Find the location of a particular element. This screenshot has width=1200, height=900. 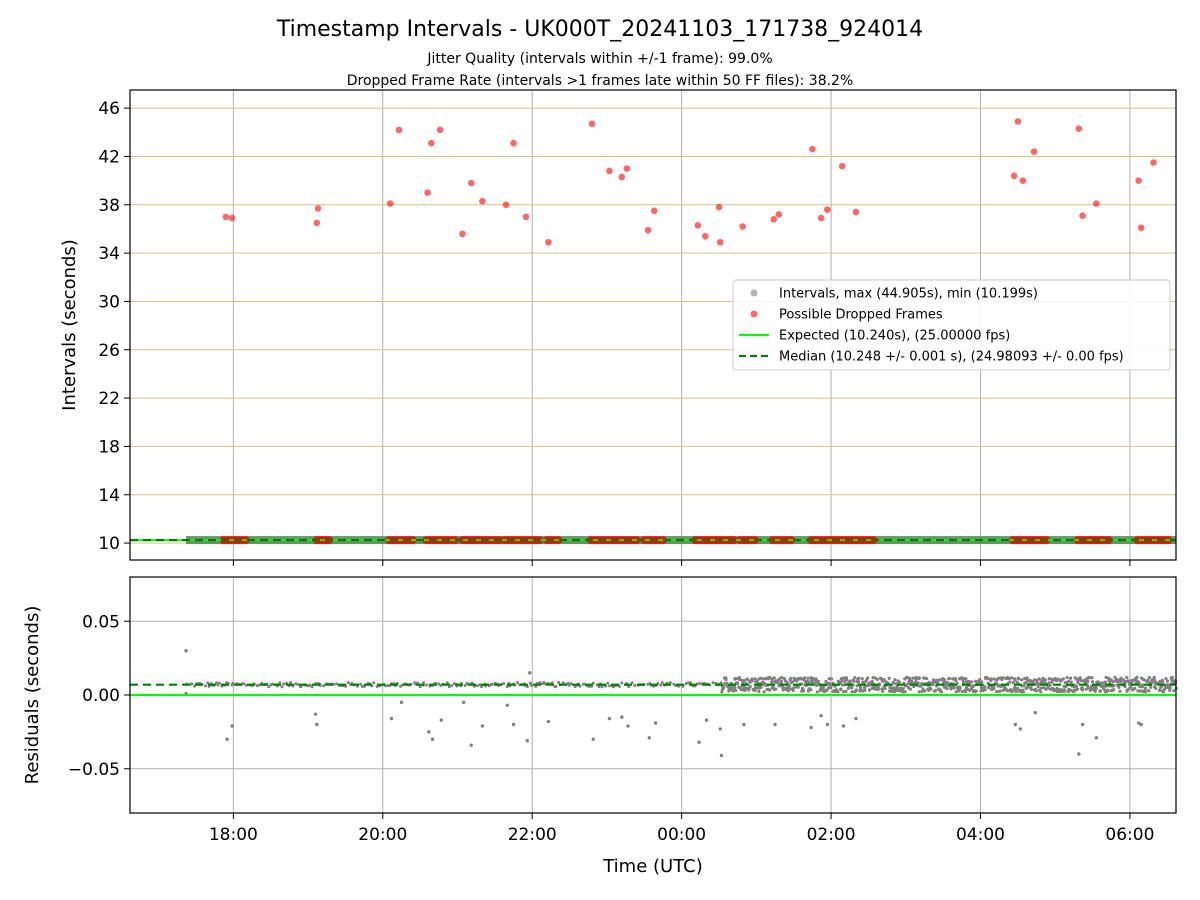

time-x-axis-label: Time (UTC) is located at coordinates (652, 866).